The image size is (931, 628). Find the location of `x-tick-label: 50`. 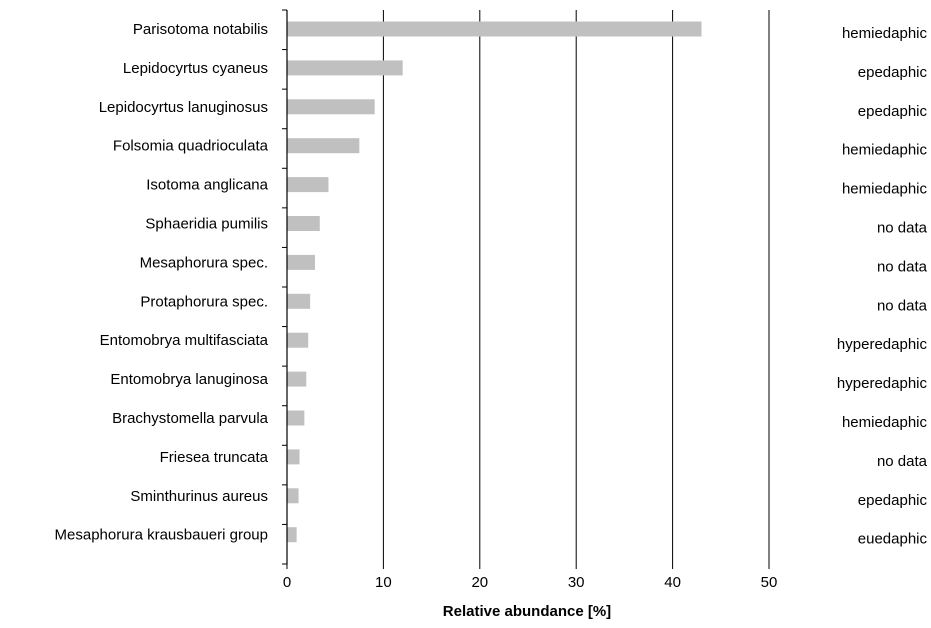

x-tick-label: 50 is located at coordinates (769, 582).